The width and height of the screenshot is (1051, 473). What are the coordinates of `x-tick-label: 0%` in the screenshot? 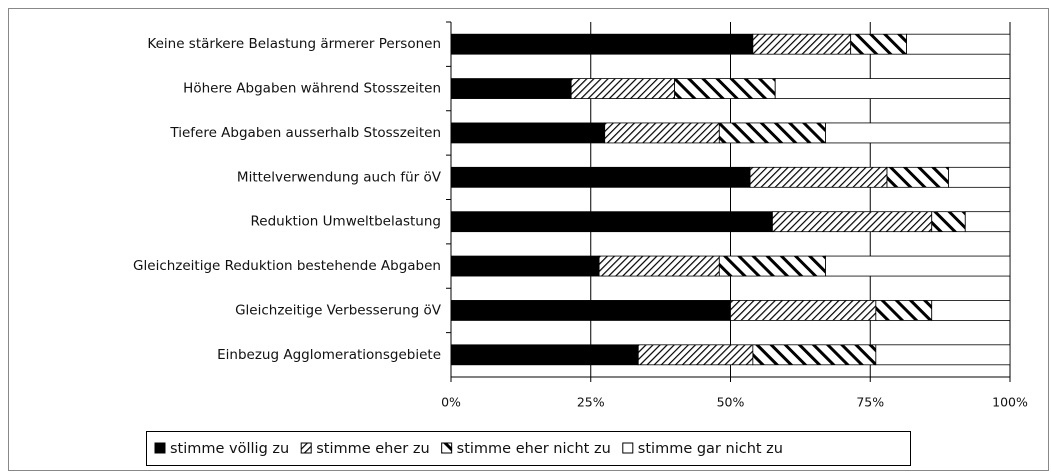 It's located at (451, 402).